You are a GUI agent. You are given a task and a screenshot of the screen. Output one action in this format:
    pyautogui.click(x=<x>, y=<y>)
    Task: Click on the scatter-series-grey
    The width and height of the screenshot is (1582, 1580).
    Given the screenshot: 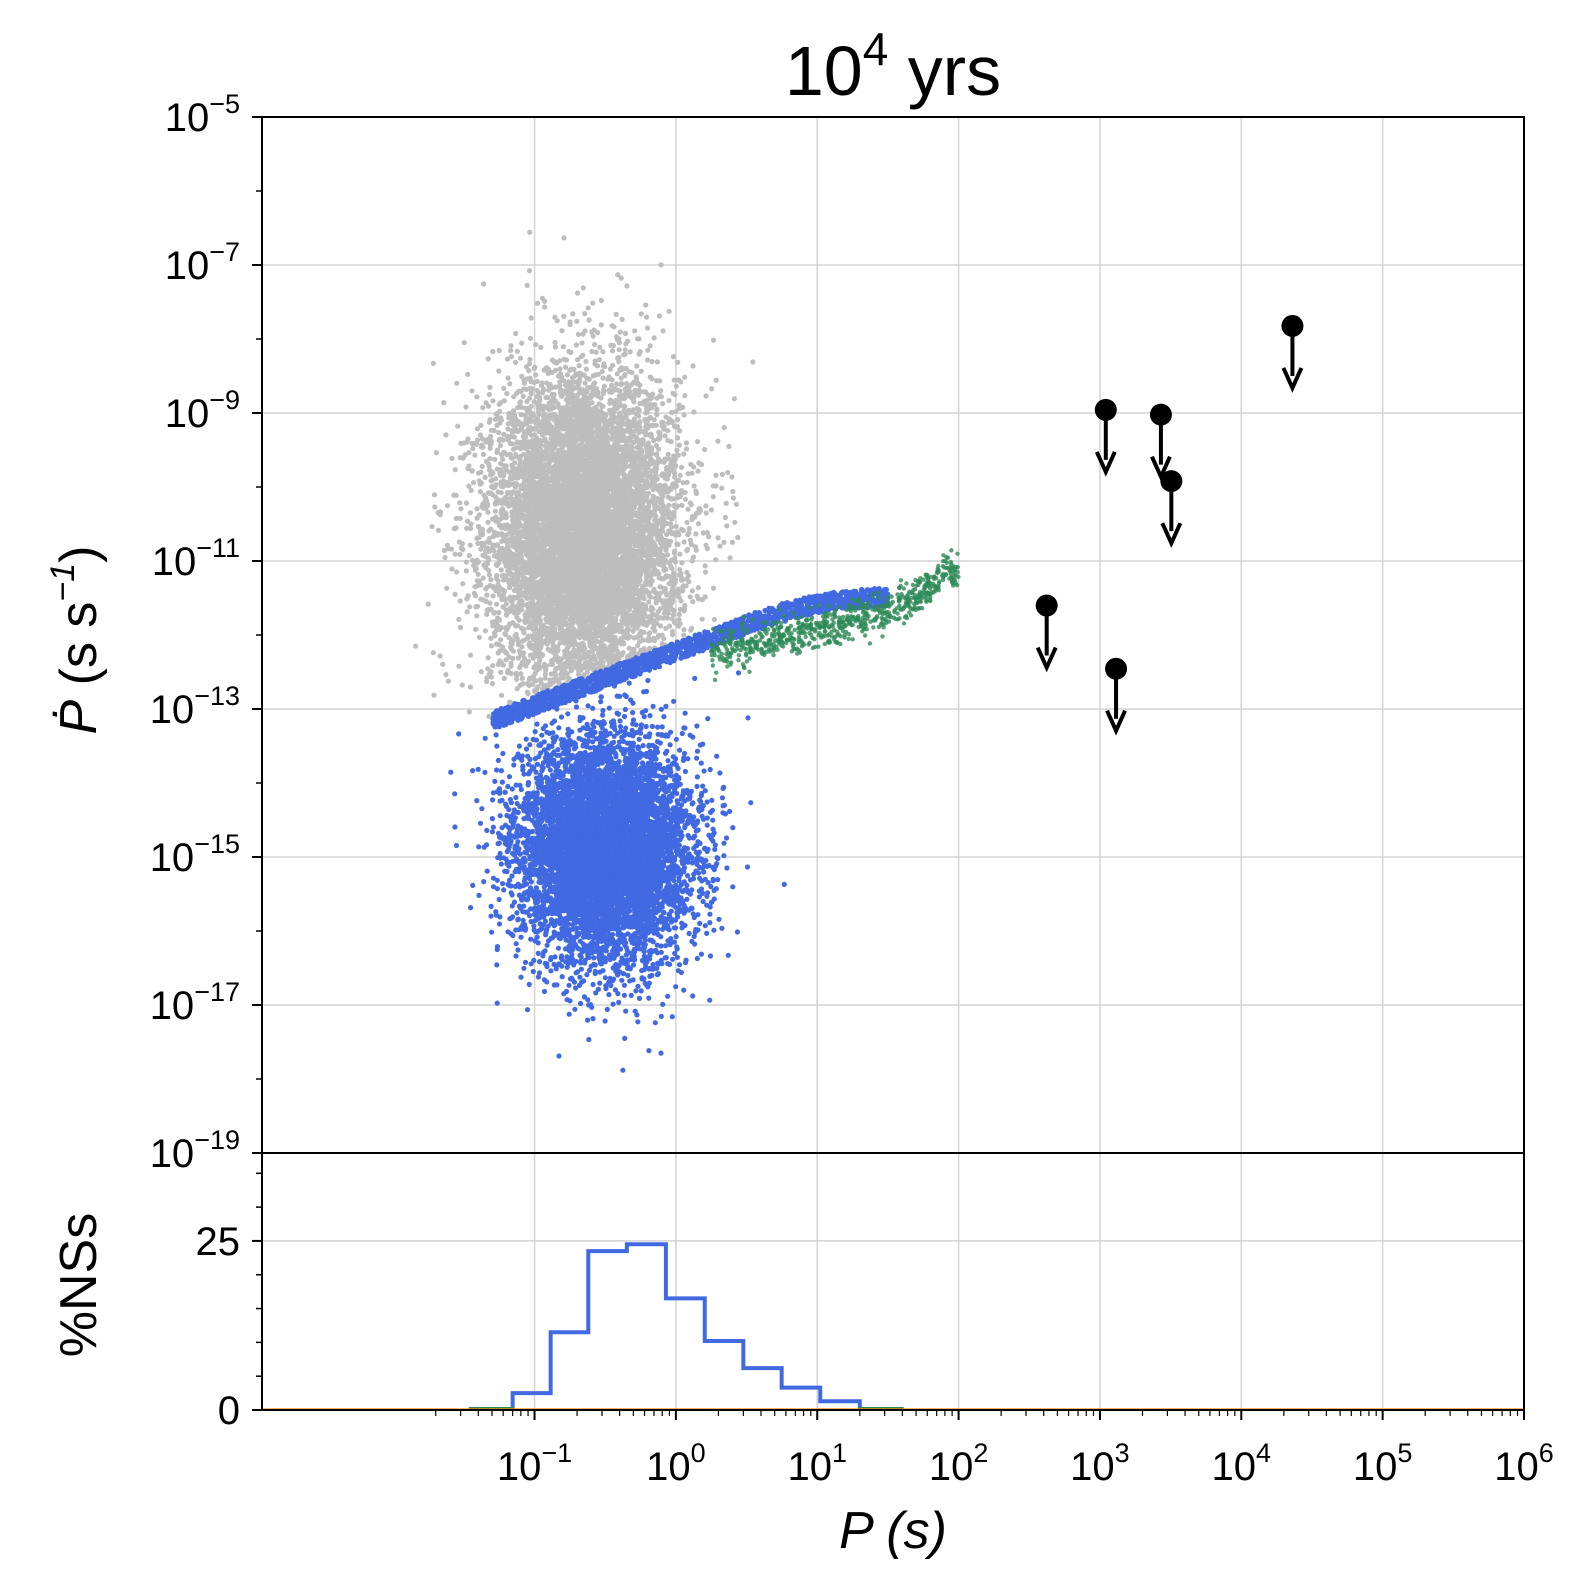 What is the action you would take?
    pyautogui.click(x=584, y=474)
    